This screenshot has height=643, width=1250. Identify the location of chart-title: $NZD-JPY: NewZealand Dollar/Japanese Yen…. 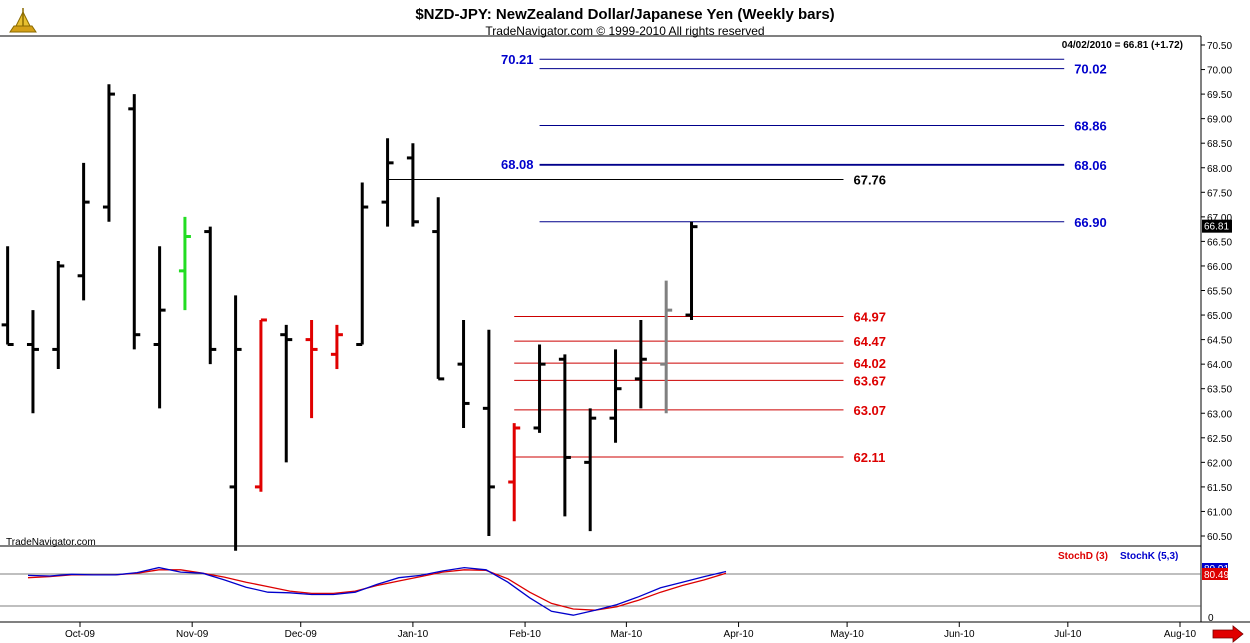
(624, 14).